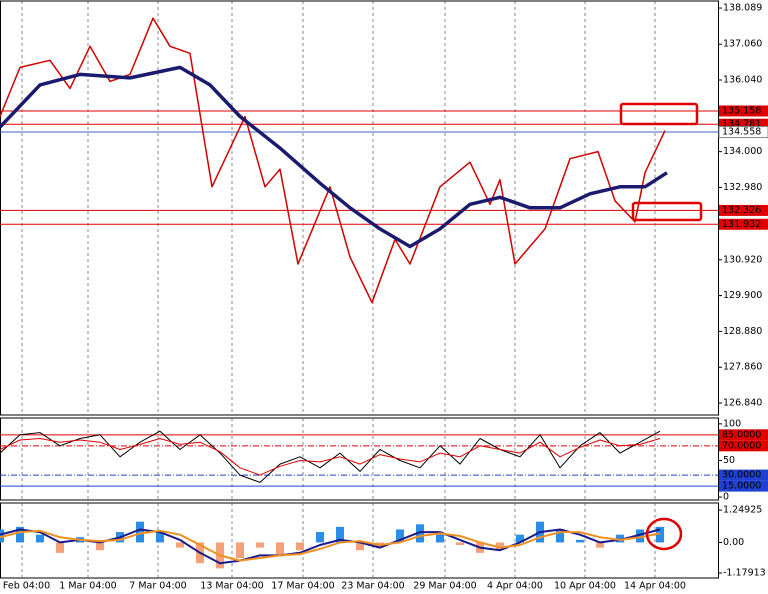  I want to click on y-tick-label: 126.840, so click(742, 403).